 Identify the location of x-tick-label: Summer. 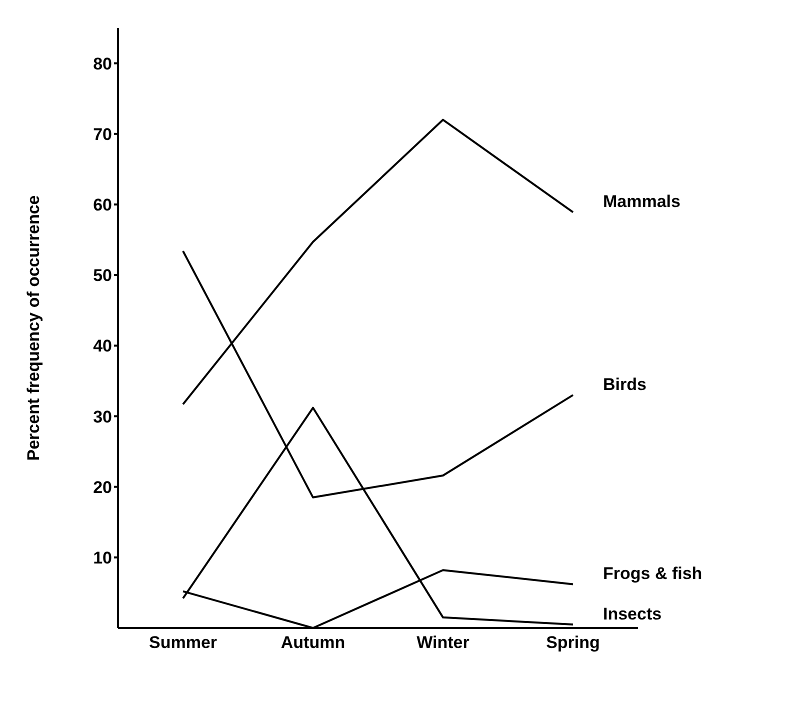
(183, 642).